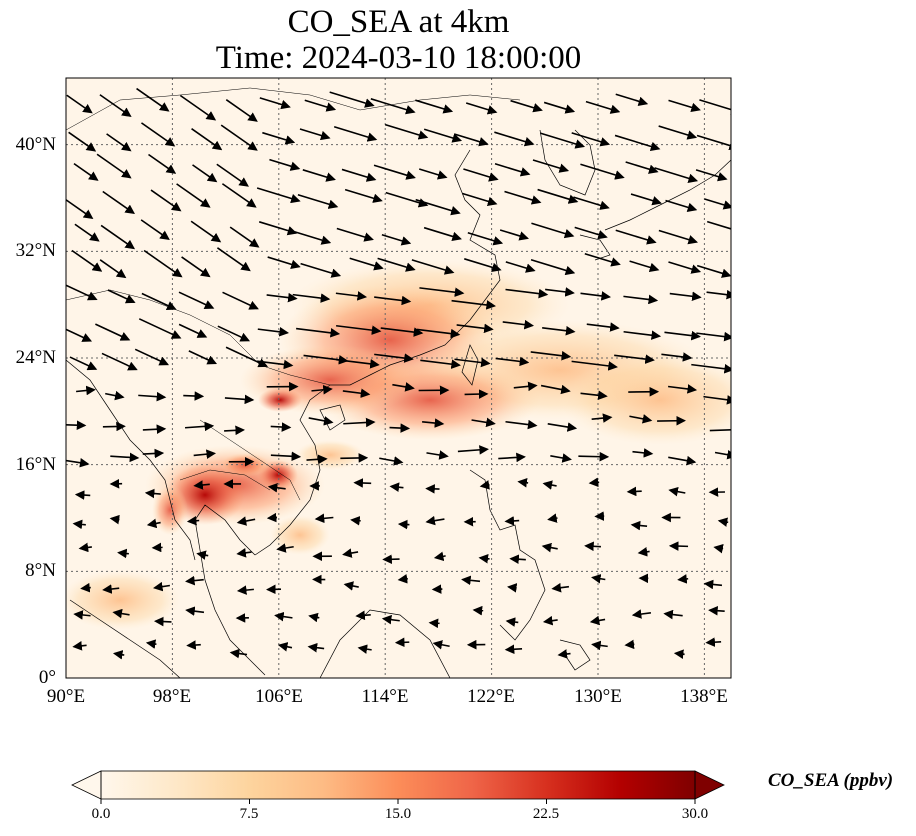 The width and height of the screenshot is (916, 836). What do you see at coordinates (491, 696) in the screenshot?
I see `x-tick-label: 122°E` at bounding box center [491, 696].